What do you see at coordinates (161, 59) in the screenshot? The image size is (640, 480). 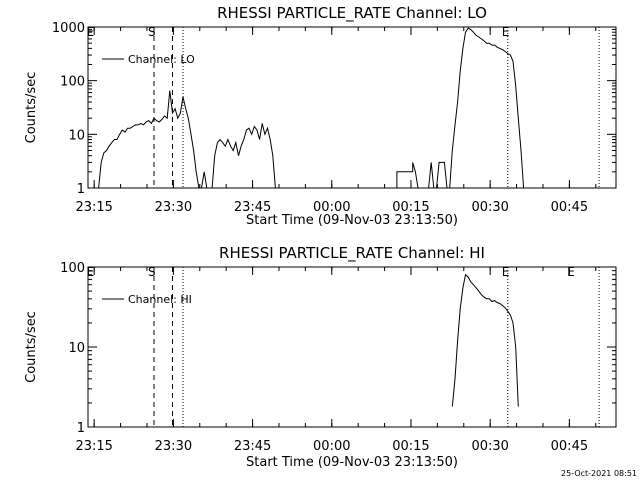 I see `legend-label: Channel: LO` at bounding box center [161, 59].